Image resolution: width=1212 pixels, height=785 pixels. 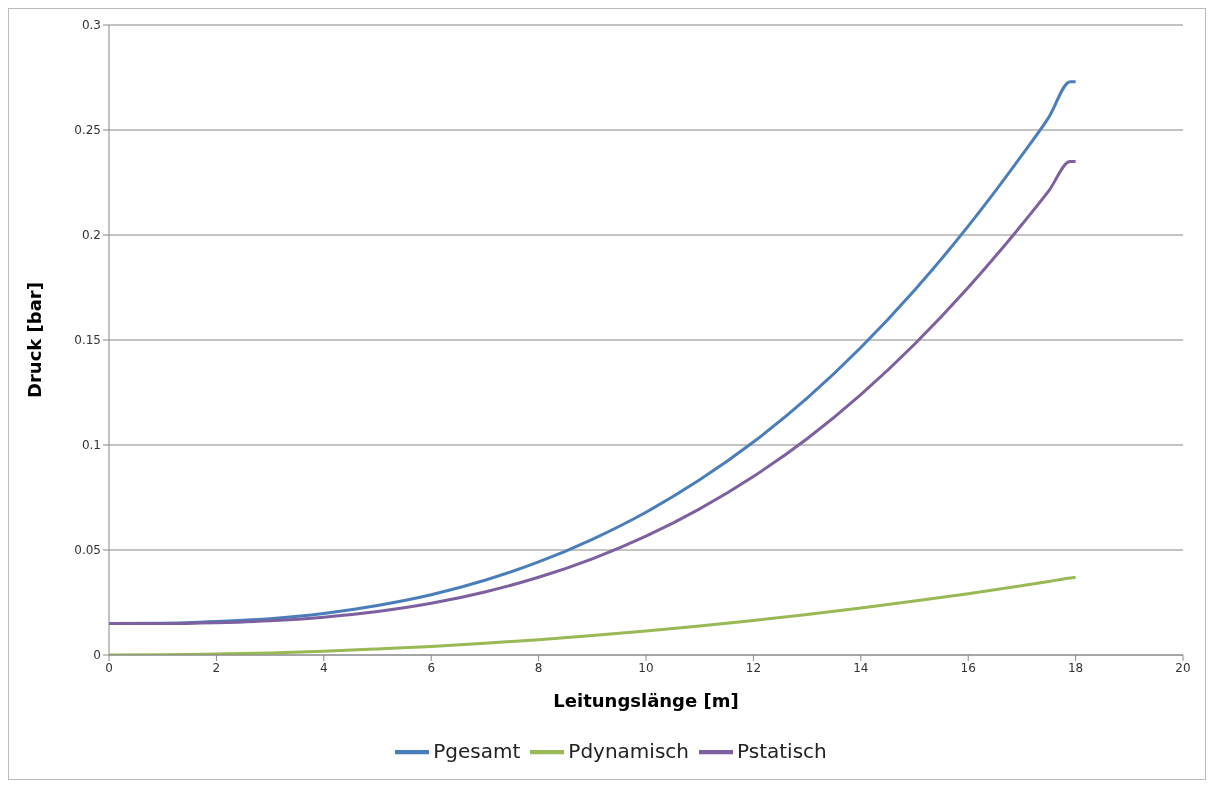 I want to click on y-tick-label: 0.05, so click(x=87, y=550).